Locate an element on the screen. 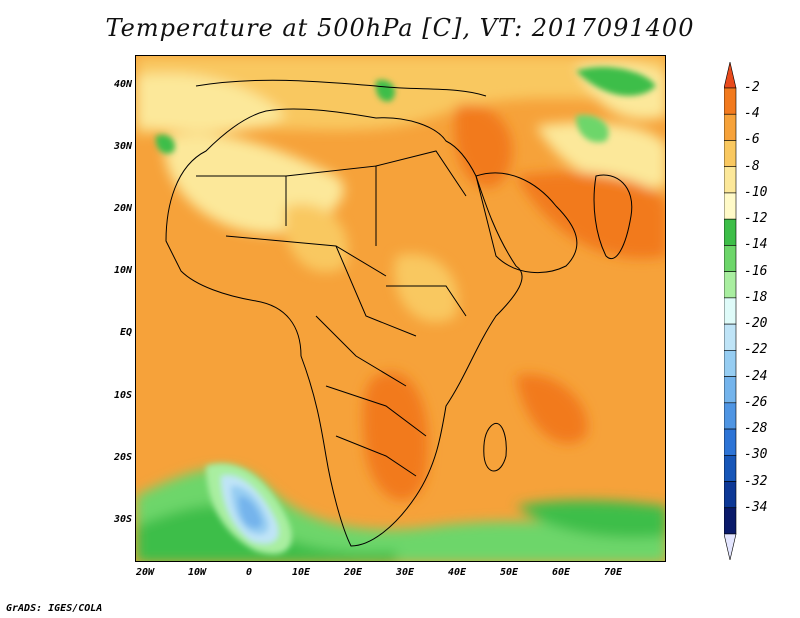 Image resolution: width=800 pixels, height=618 pixels. x-tick-label: 30E is located at coordinates (405, 572).